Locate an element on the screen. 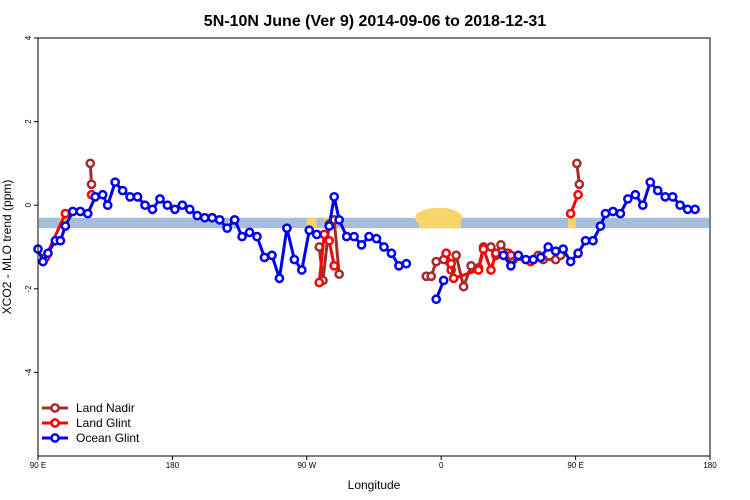 This screenshot has height=500, width=750. land-bulge is located at coordinates (439, 217).